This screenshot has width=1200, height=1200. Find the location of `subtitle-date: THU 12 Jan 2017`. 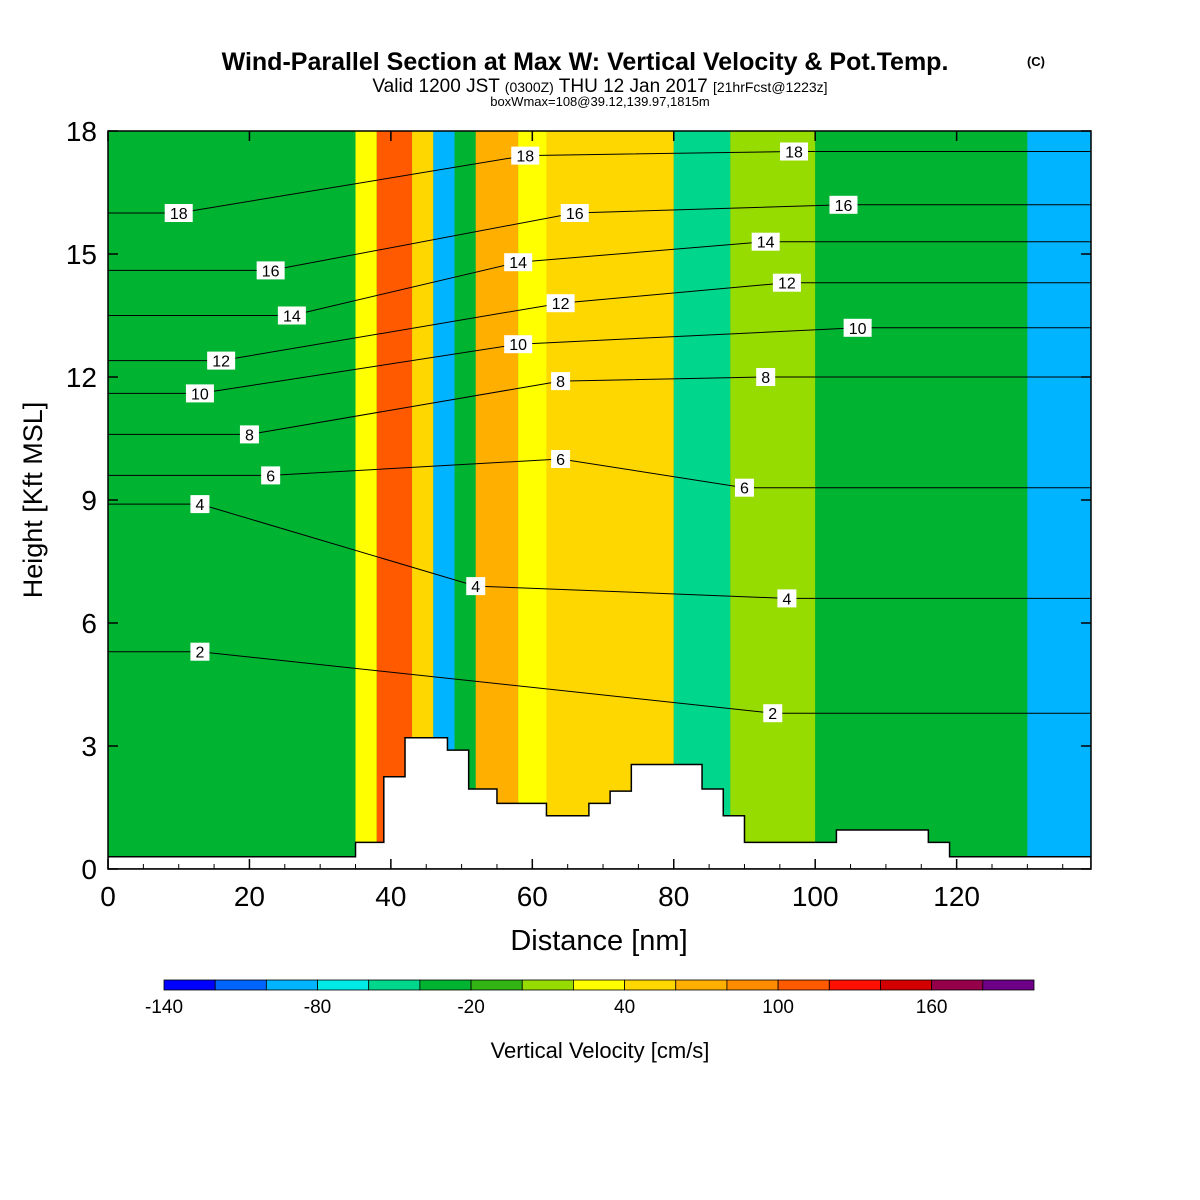

subtitle-date: THU 12 Jan 2017 is located at coordinates (633, 86).